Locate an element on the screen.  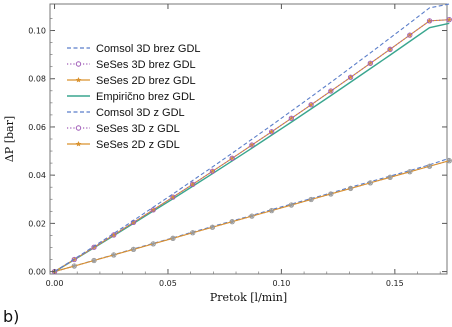
legend-label: SeSes 2D z GDL is located at coordinates (138, 145).